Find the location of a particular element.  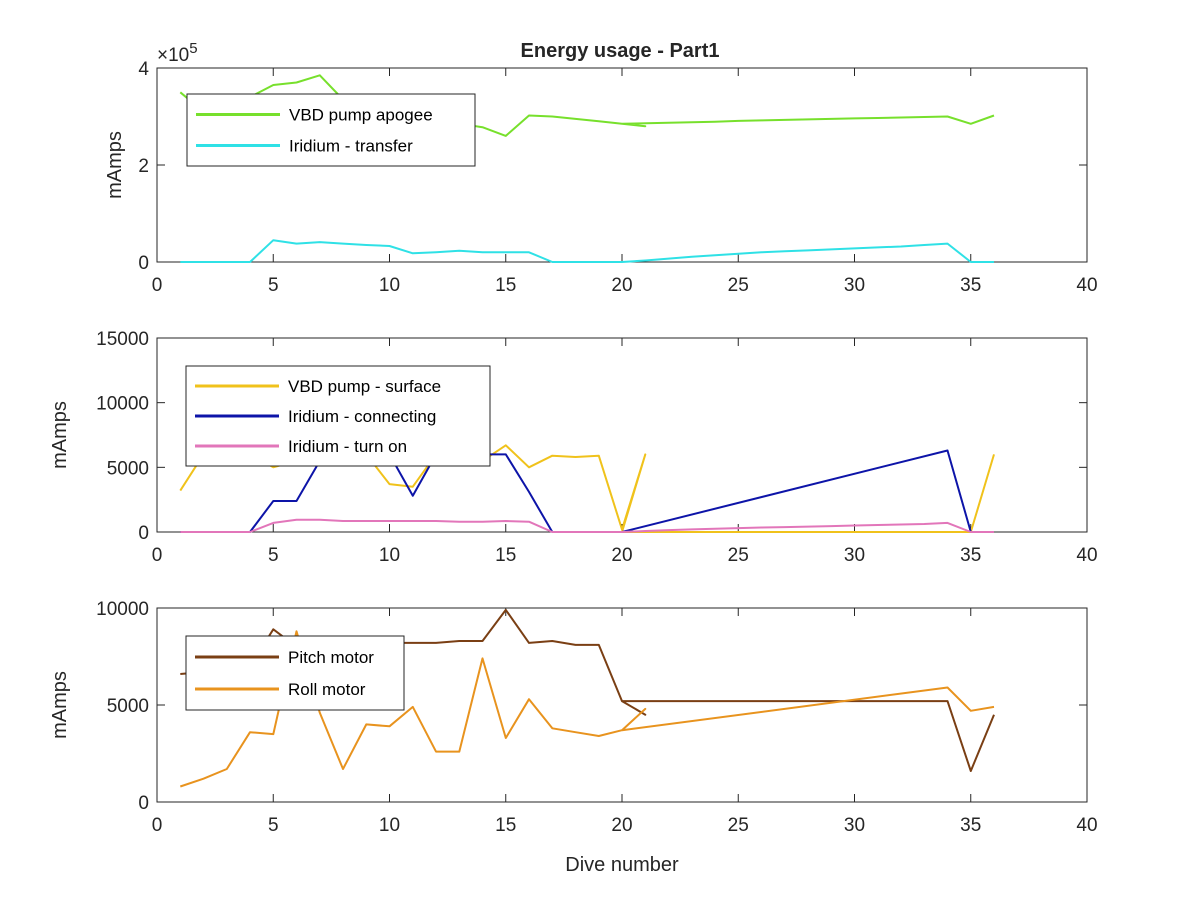

x-axis-label: Dive number is located at coordinates (622, 865).